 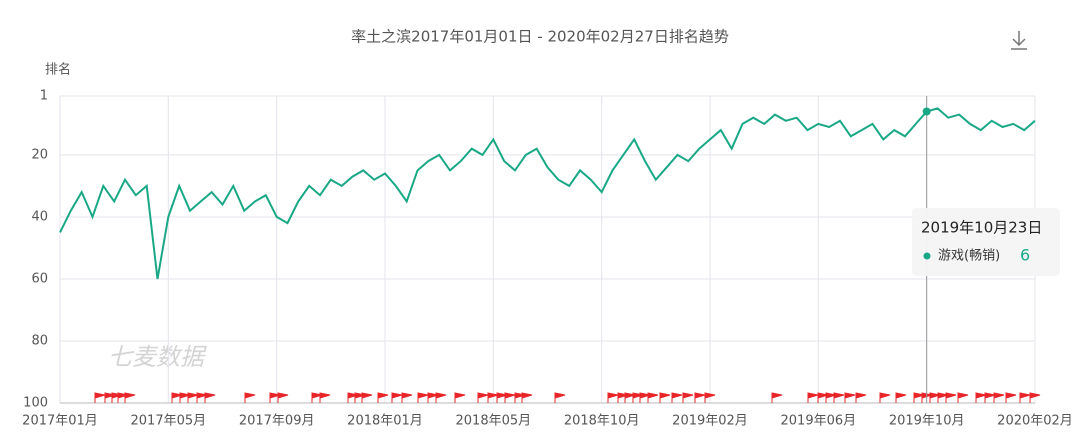 What do you see at coordinates (602, 421) in the screenshot?
I see `x-tick-label: 2018年10月` at bounding box center [602, 421].